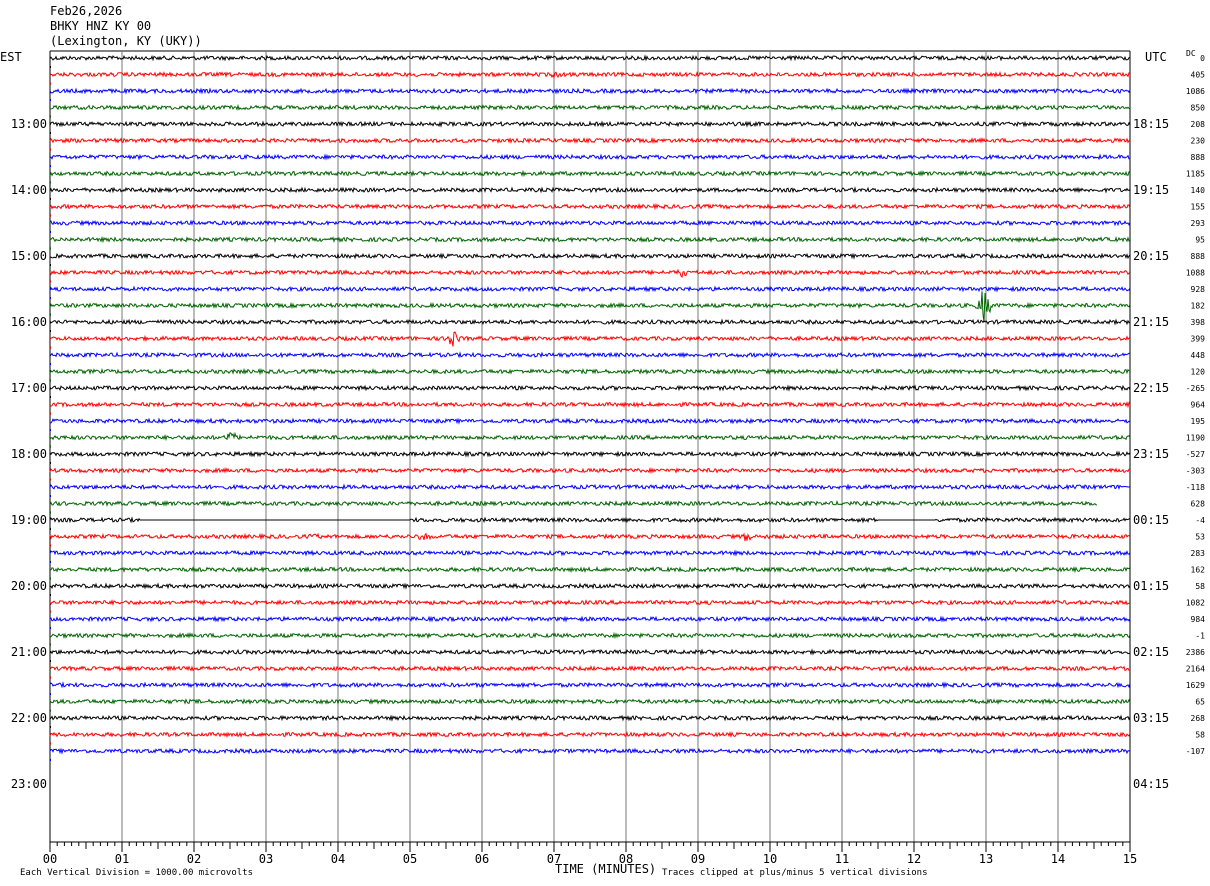 This screenshot has height=886, width=1210. What do you see at coordinates (1195, 652) in the screenshot?
I see `dc-offset-label: 2386` at bounding box center [1195, 652].